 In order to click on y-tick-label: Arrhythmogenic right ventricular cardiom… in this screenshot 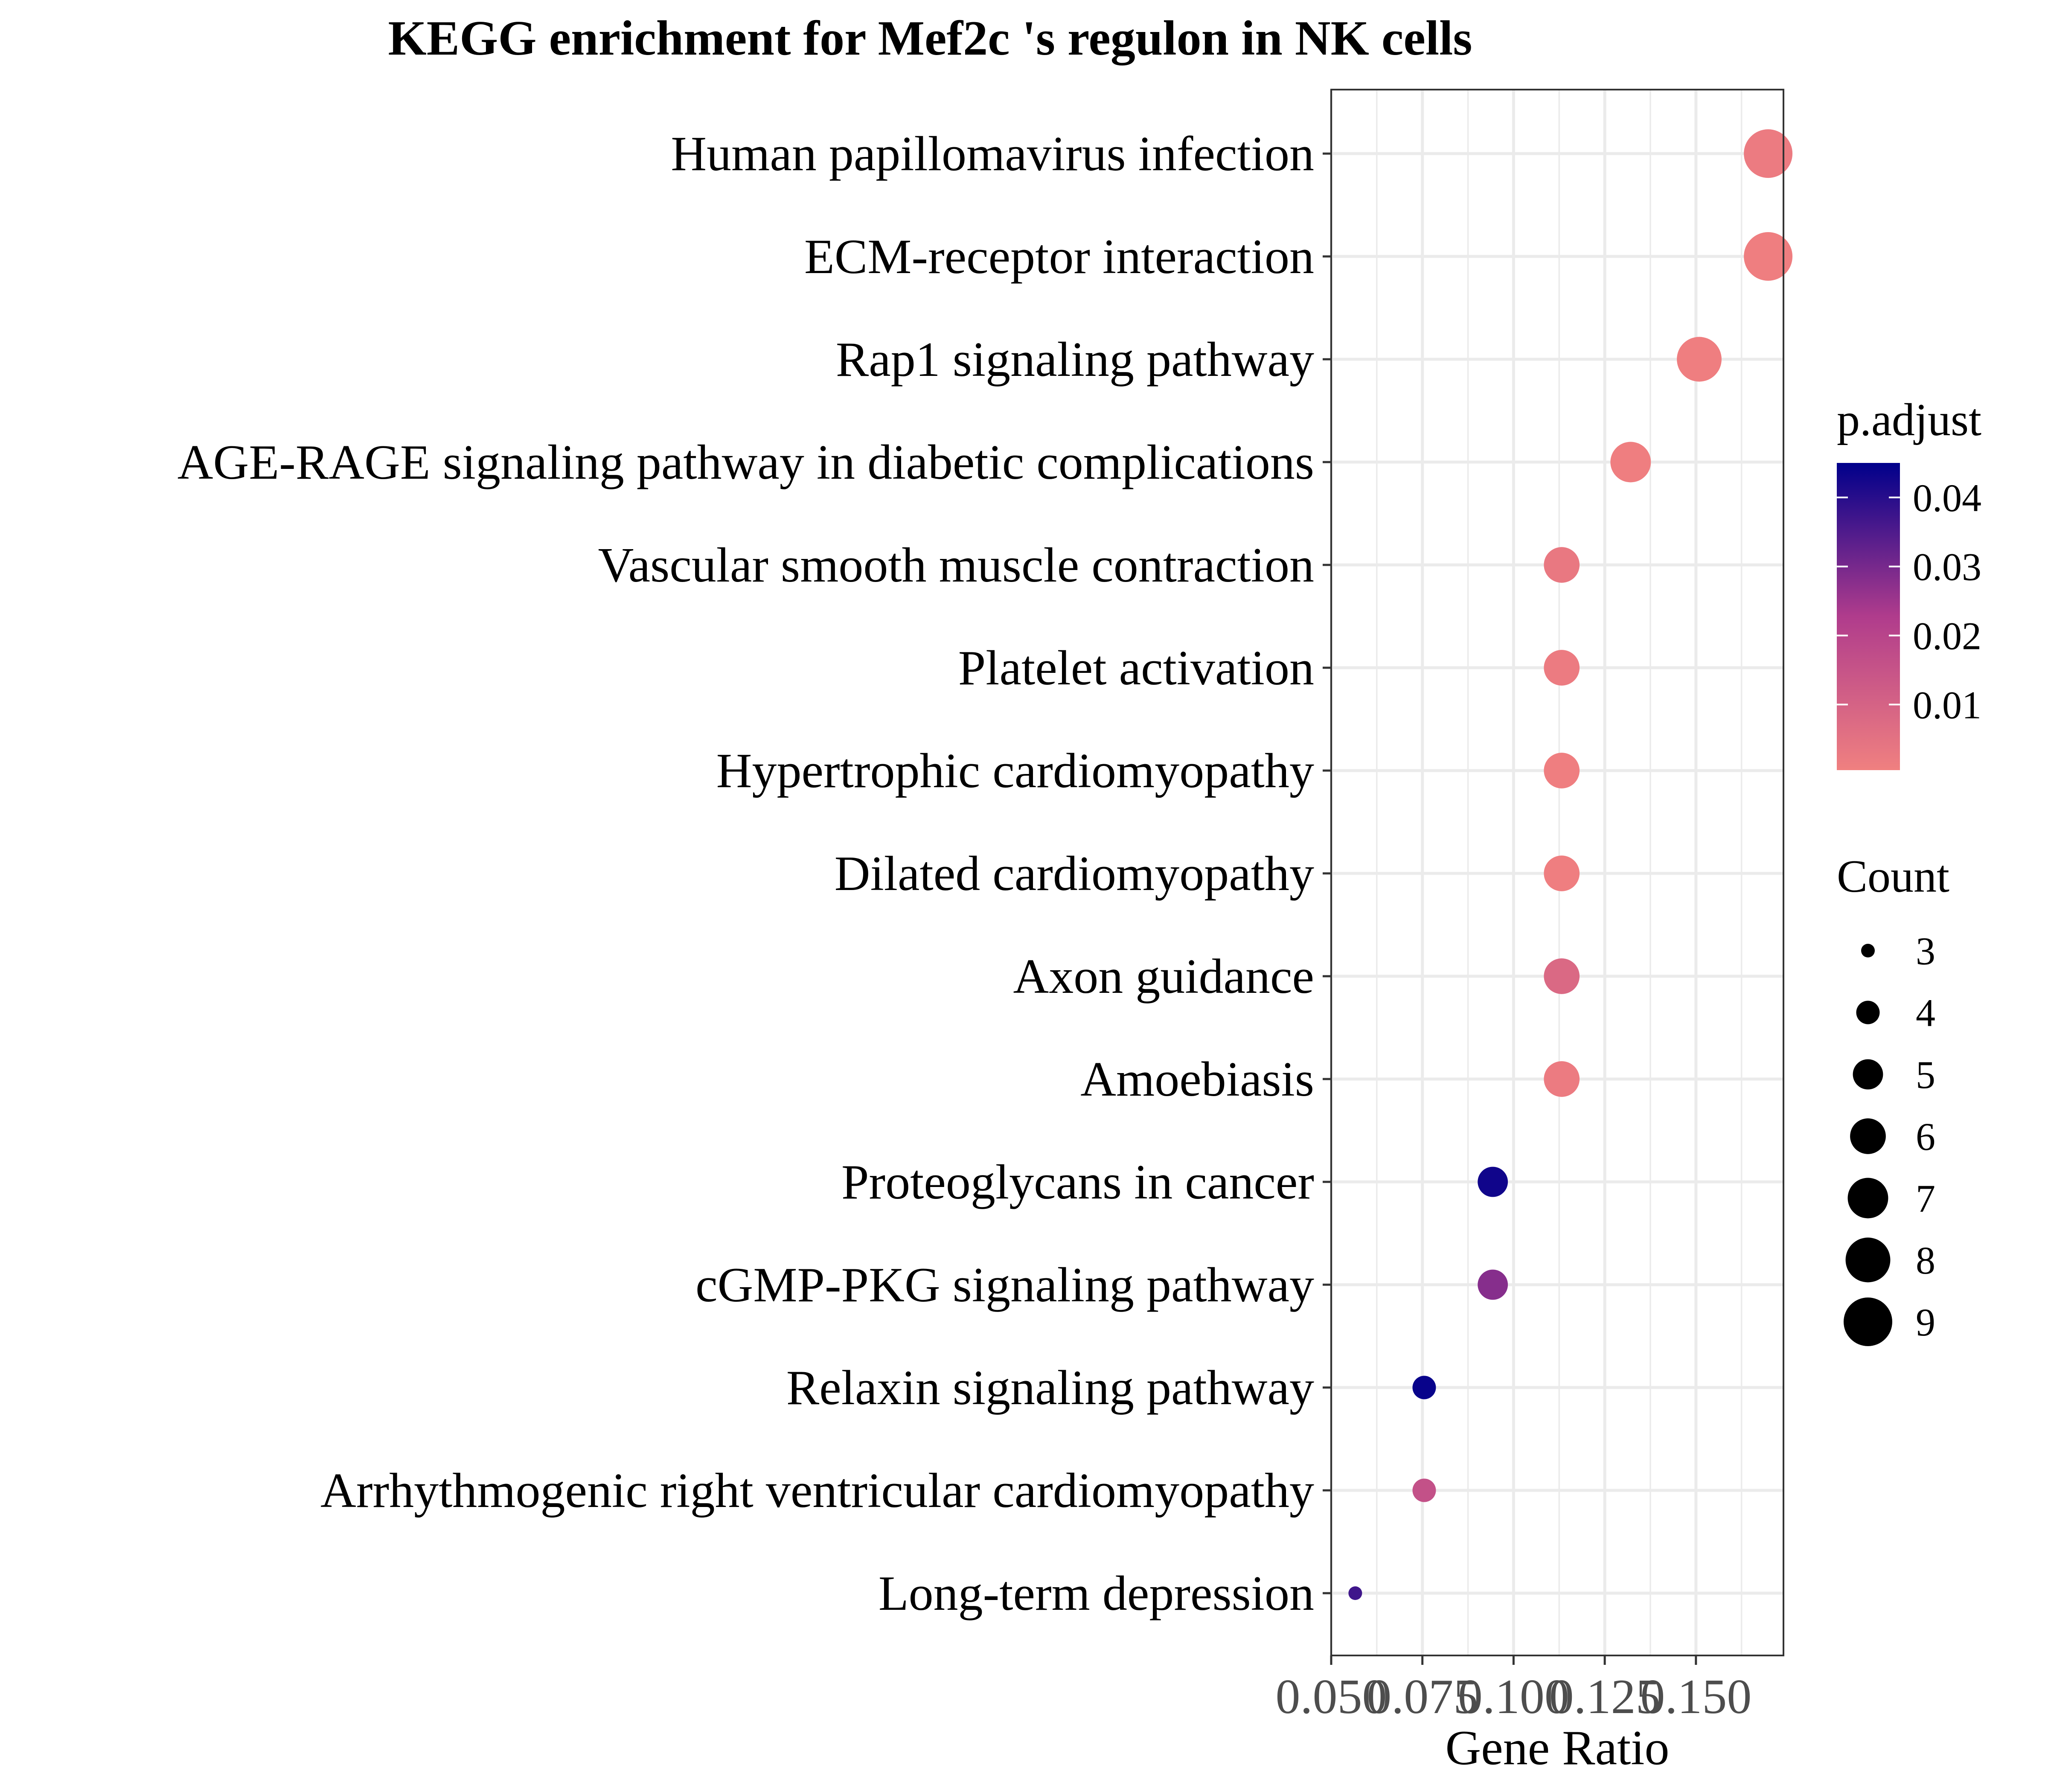, I will do `click(817, 1490)`.